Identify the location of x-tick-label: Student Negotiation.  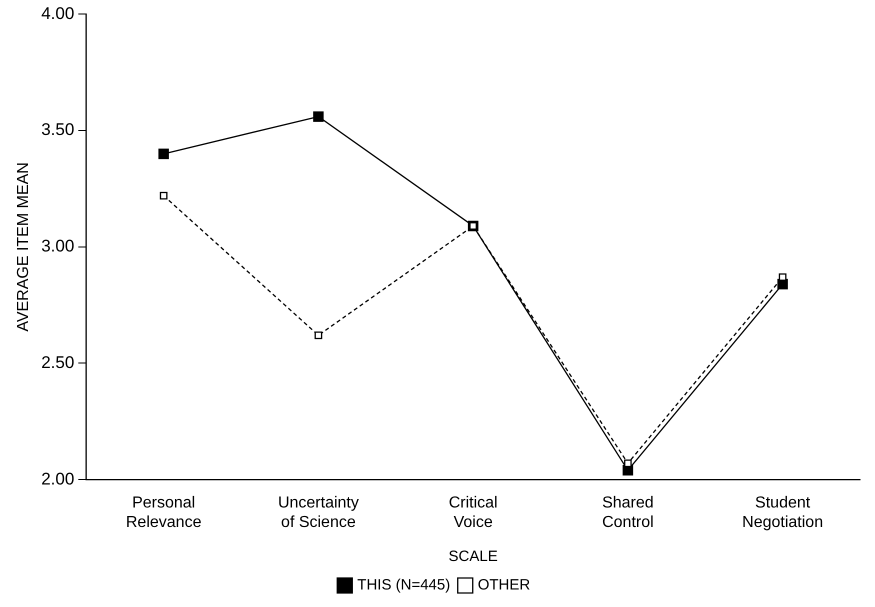
(783, 512).